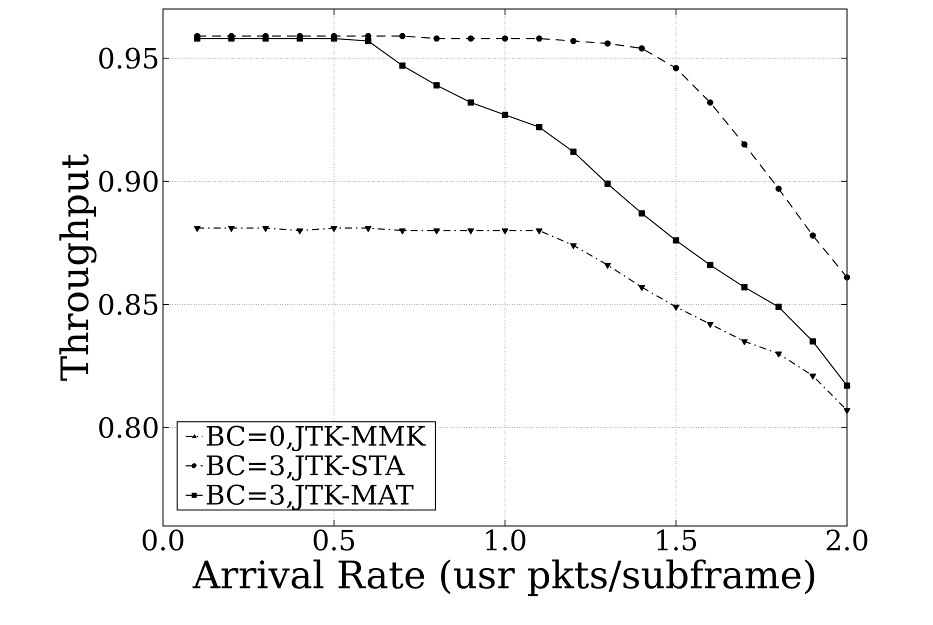 This screenshot has width=933, height=625. Describe the element at coordinates (305, 468) in the screenshot. I see `legend-label: BC=3,JTK-STA` at that location.